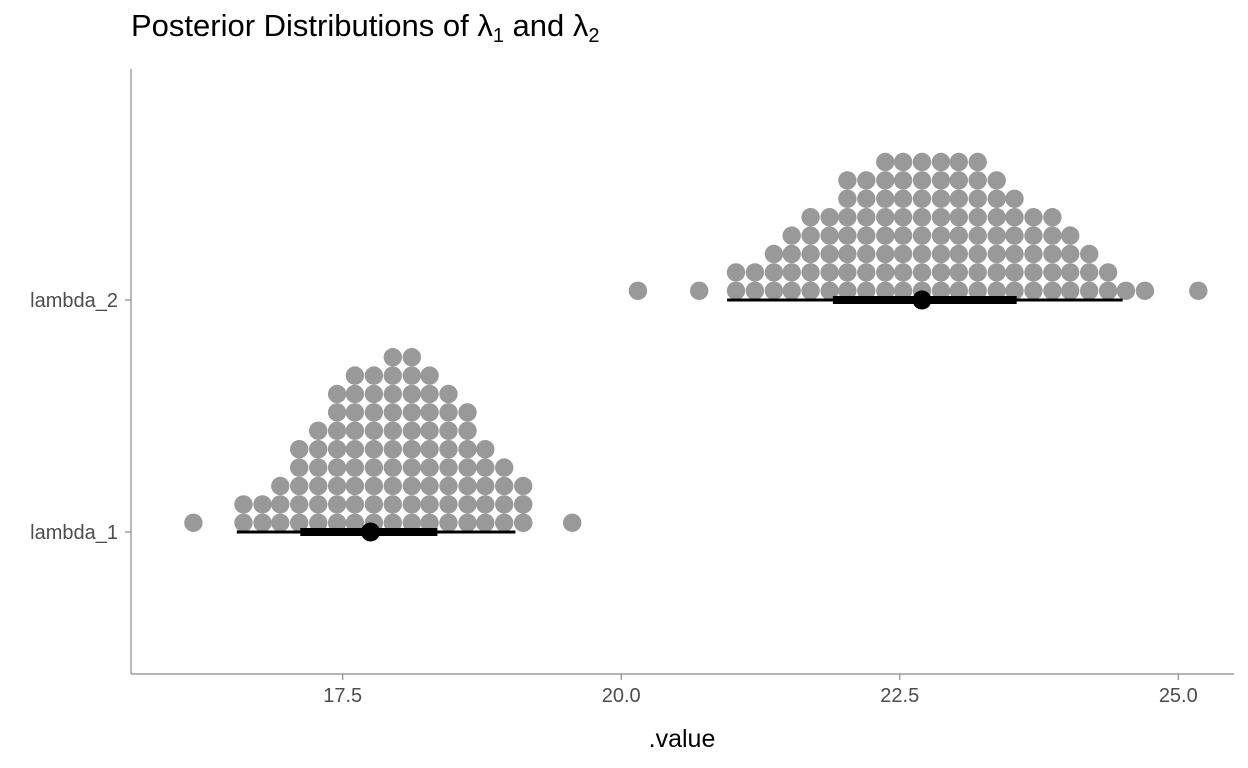 This screenshot has width=1248, height=768. Describe the element at coordinates (899, 696) in the screenshot. I see `x-tick-label-2: 22.5` at that location.